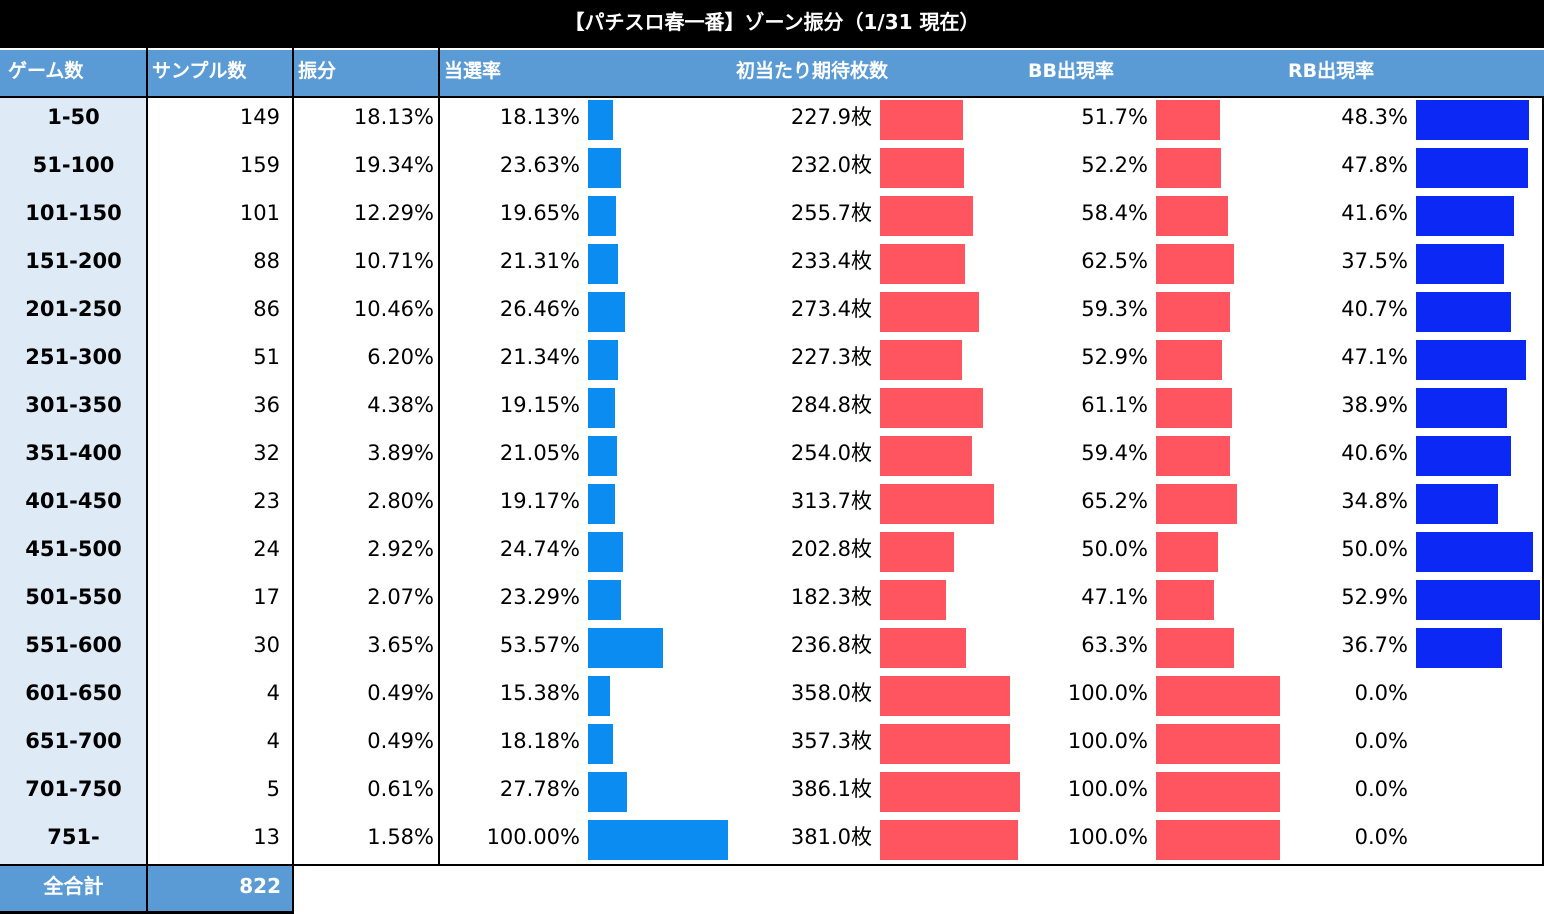 This screenshot has width=1544, height=914. I want to click on bb-rate-cell: 62.5%, so click(1114, 261).